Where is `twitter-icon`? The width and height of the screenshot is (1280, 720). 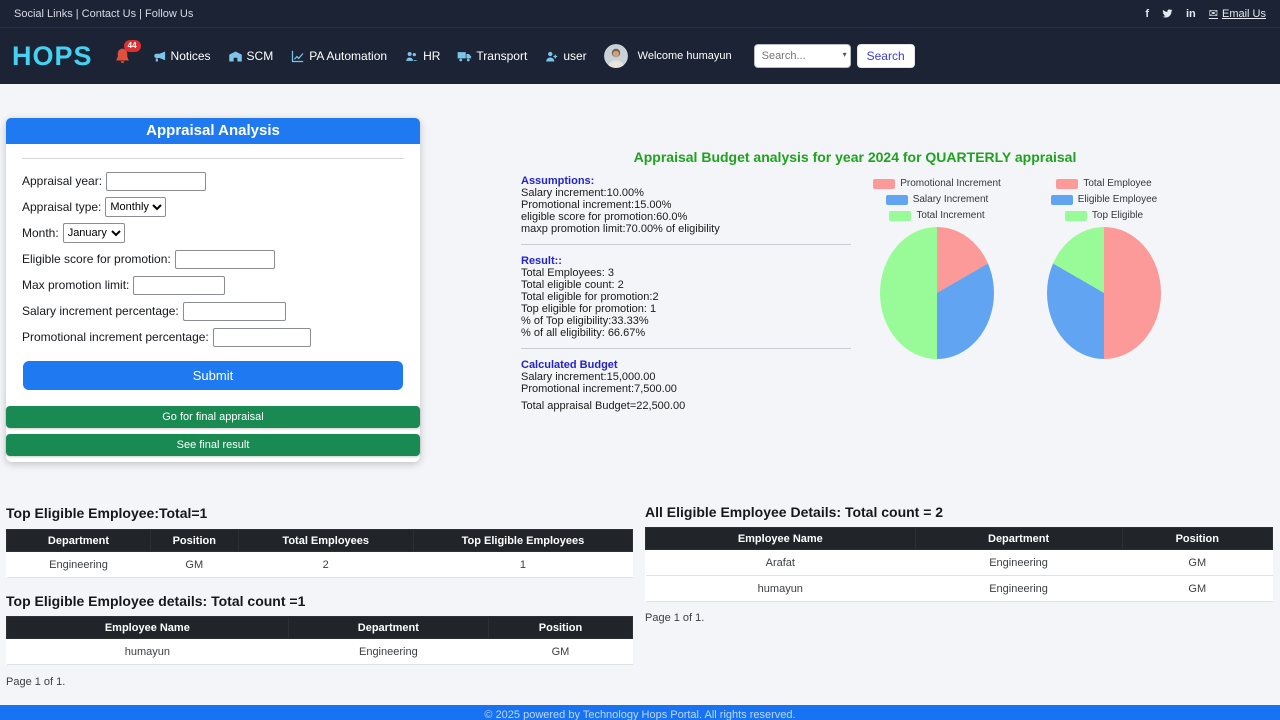
twitter-icon is located at coordinates (1167, 13).